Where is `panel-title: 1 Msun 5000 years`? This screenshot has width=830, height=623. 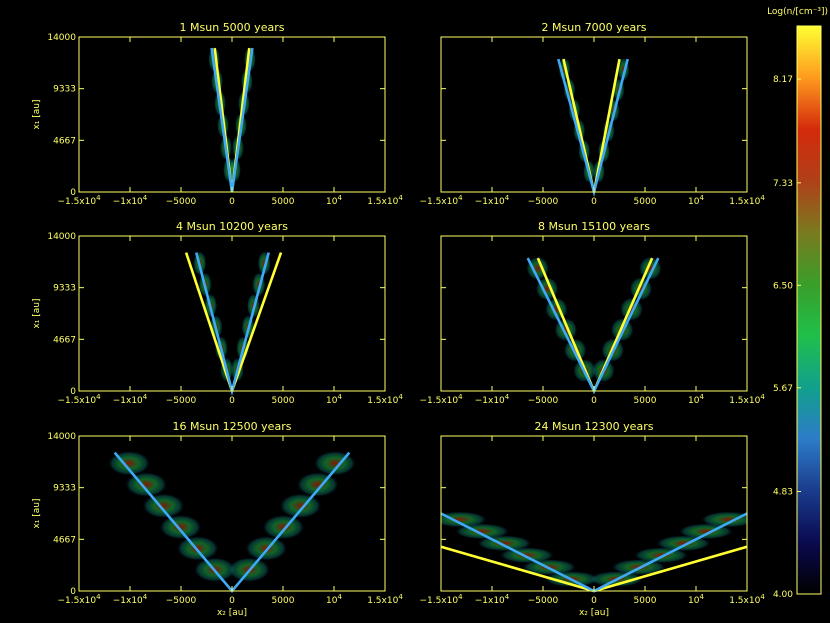 panel-title: 1 Msun 5000 years is located at coordinates (232, 27).